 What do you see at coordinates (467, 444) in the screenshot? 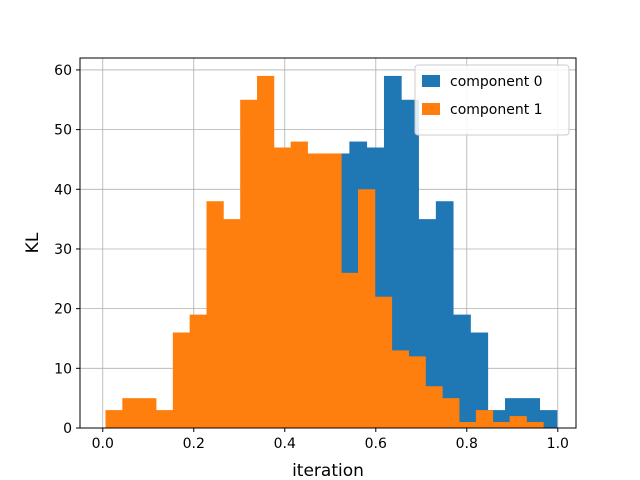
I see `x-tick-label: 0.8` at bounding box center [467, 444].